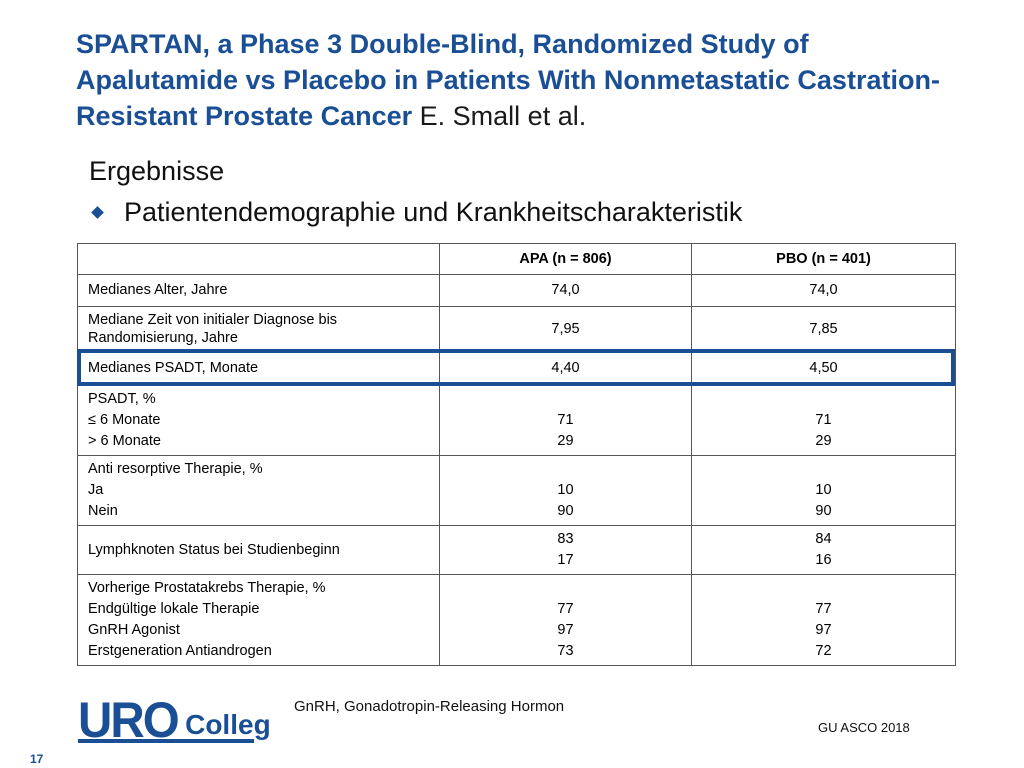  What do you see at coordinates (166, 741) in the screenshot?
I see `logo-underline` at bounding box center [166, 741].